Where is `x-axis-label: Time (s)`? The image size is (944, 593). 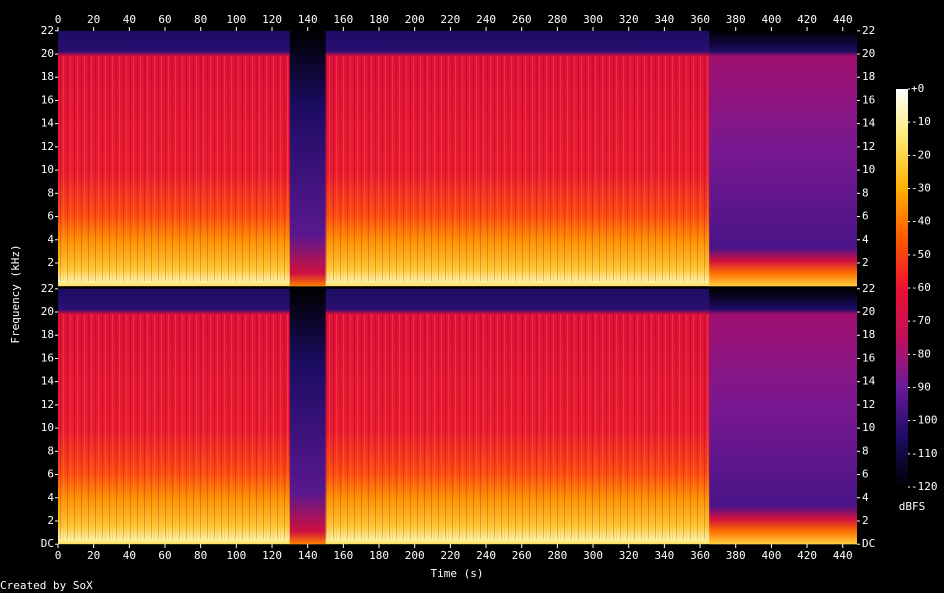 x-axis-label: Time (s) is located at coordinates (457, 573).